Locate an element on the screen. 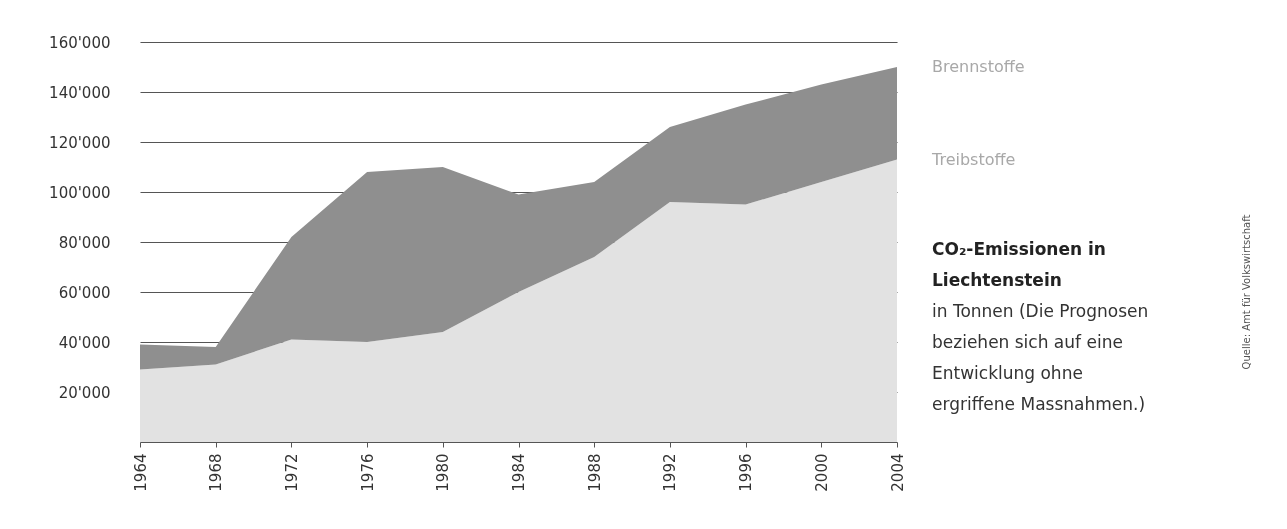 The width and height of the screenshot is (1287, 529). x-tick-label: 1988 is located at coordinates (594, 472).